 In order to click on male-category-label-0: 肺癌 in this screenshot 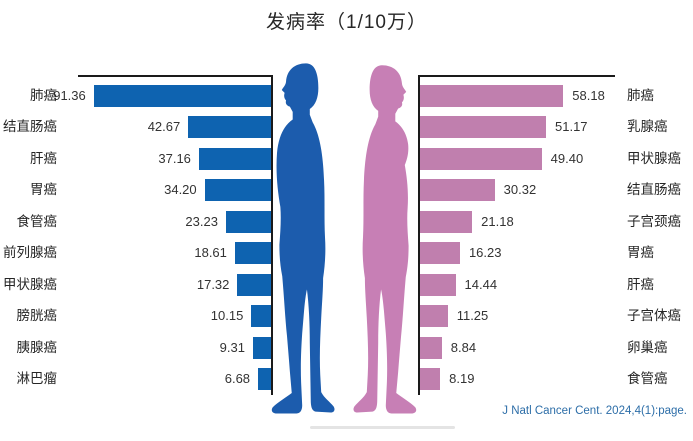, I will do `click(43, 95)`.